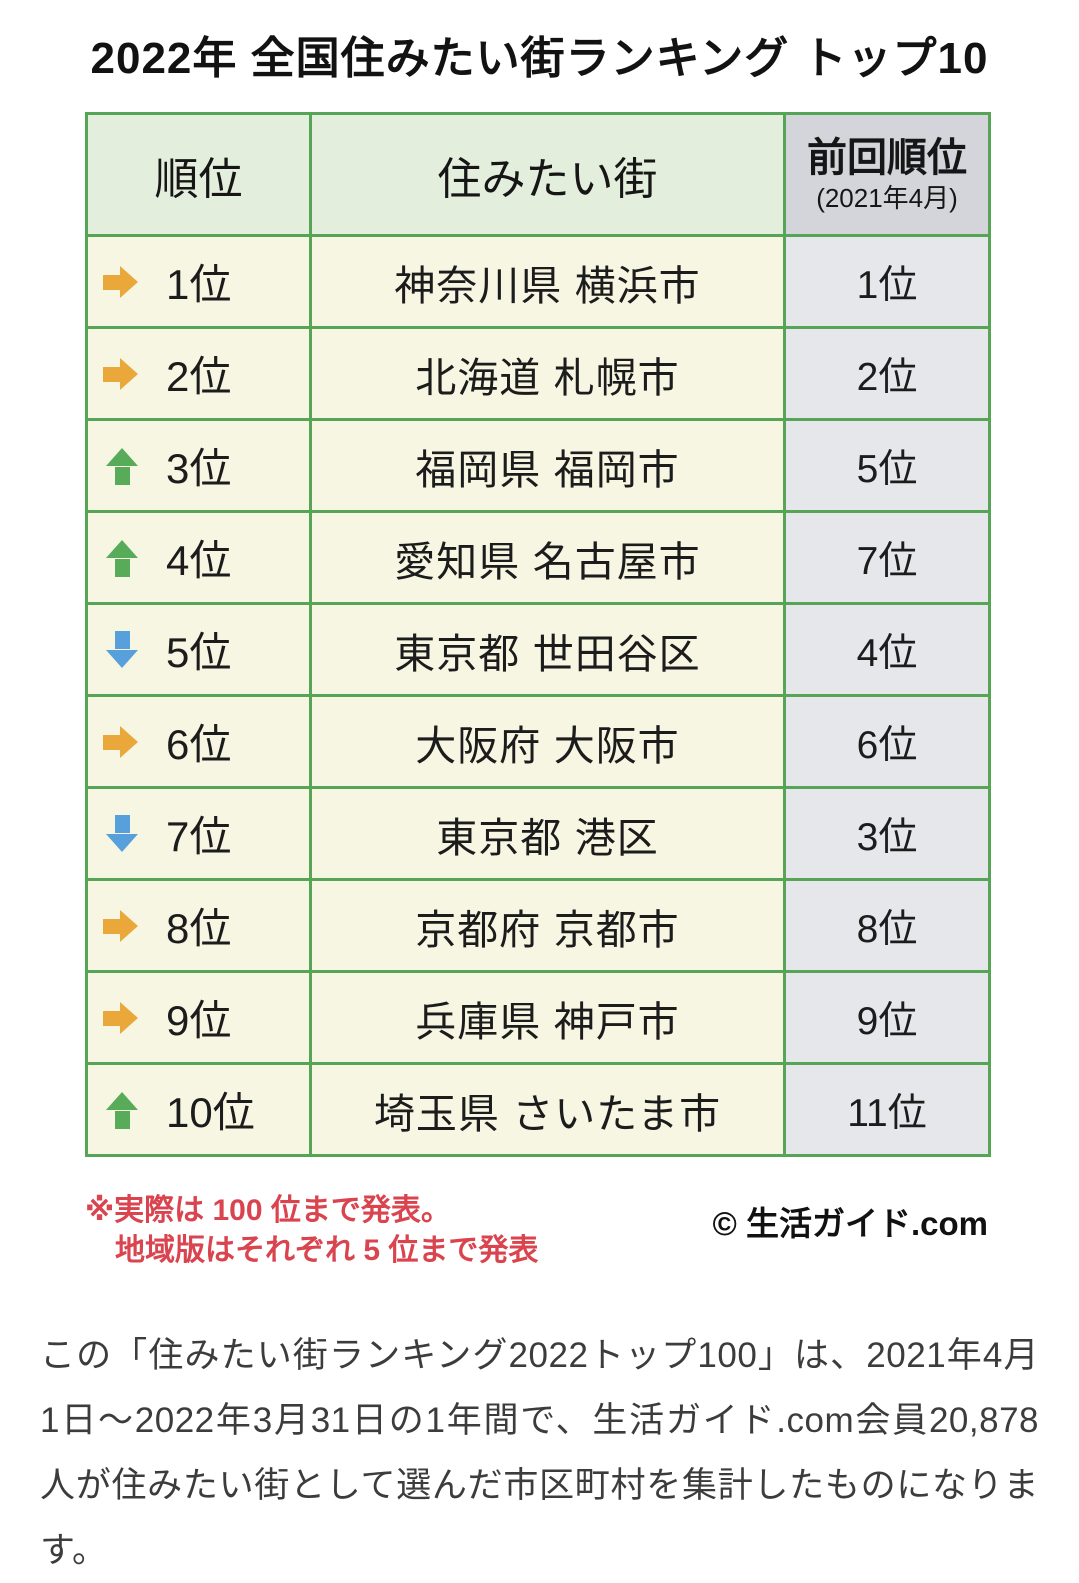 Image resolution: width=1079 pixels, height=1583 pixels. What do you see at coordinates (887, 465) in the screenshot?
I see `previous-rank-label: 5位` at bounding box center [887, 465].